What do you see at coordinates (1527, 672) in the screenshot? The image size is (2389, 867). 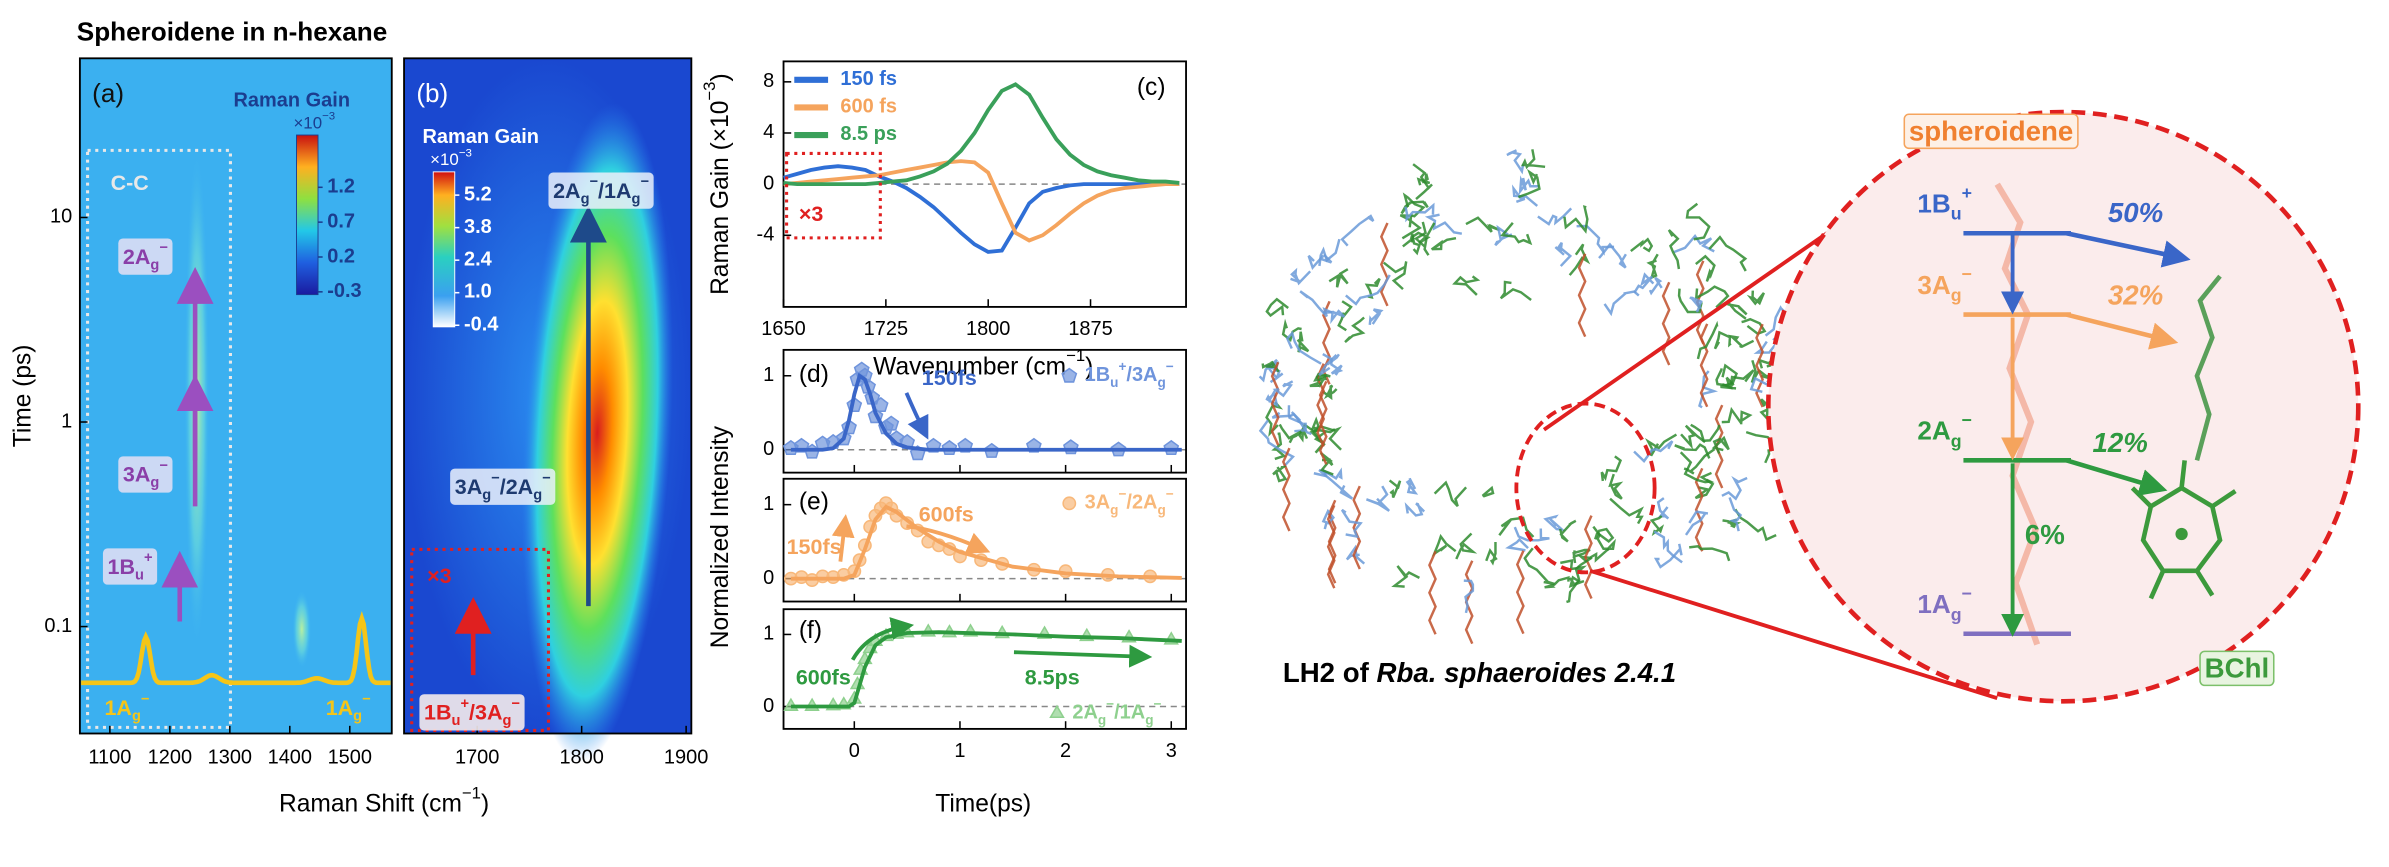 I see `caption-part: Rba. sphaeroides 2.4.1` at bounding box center [1527, 672].